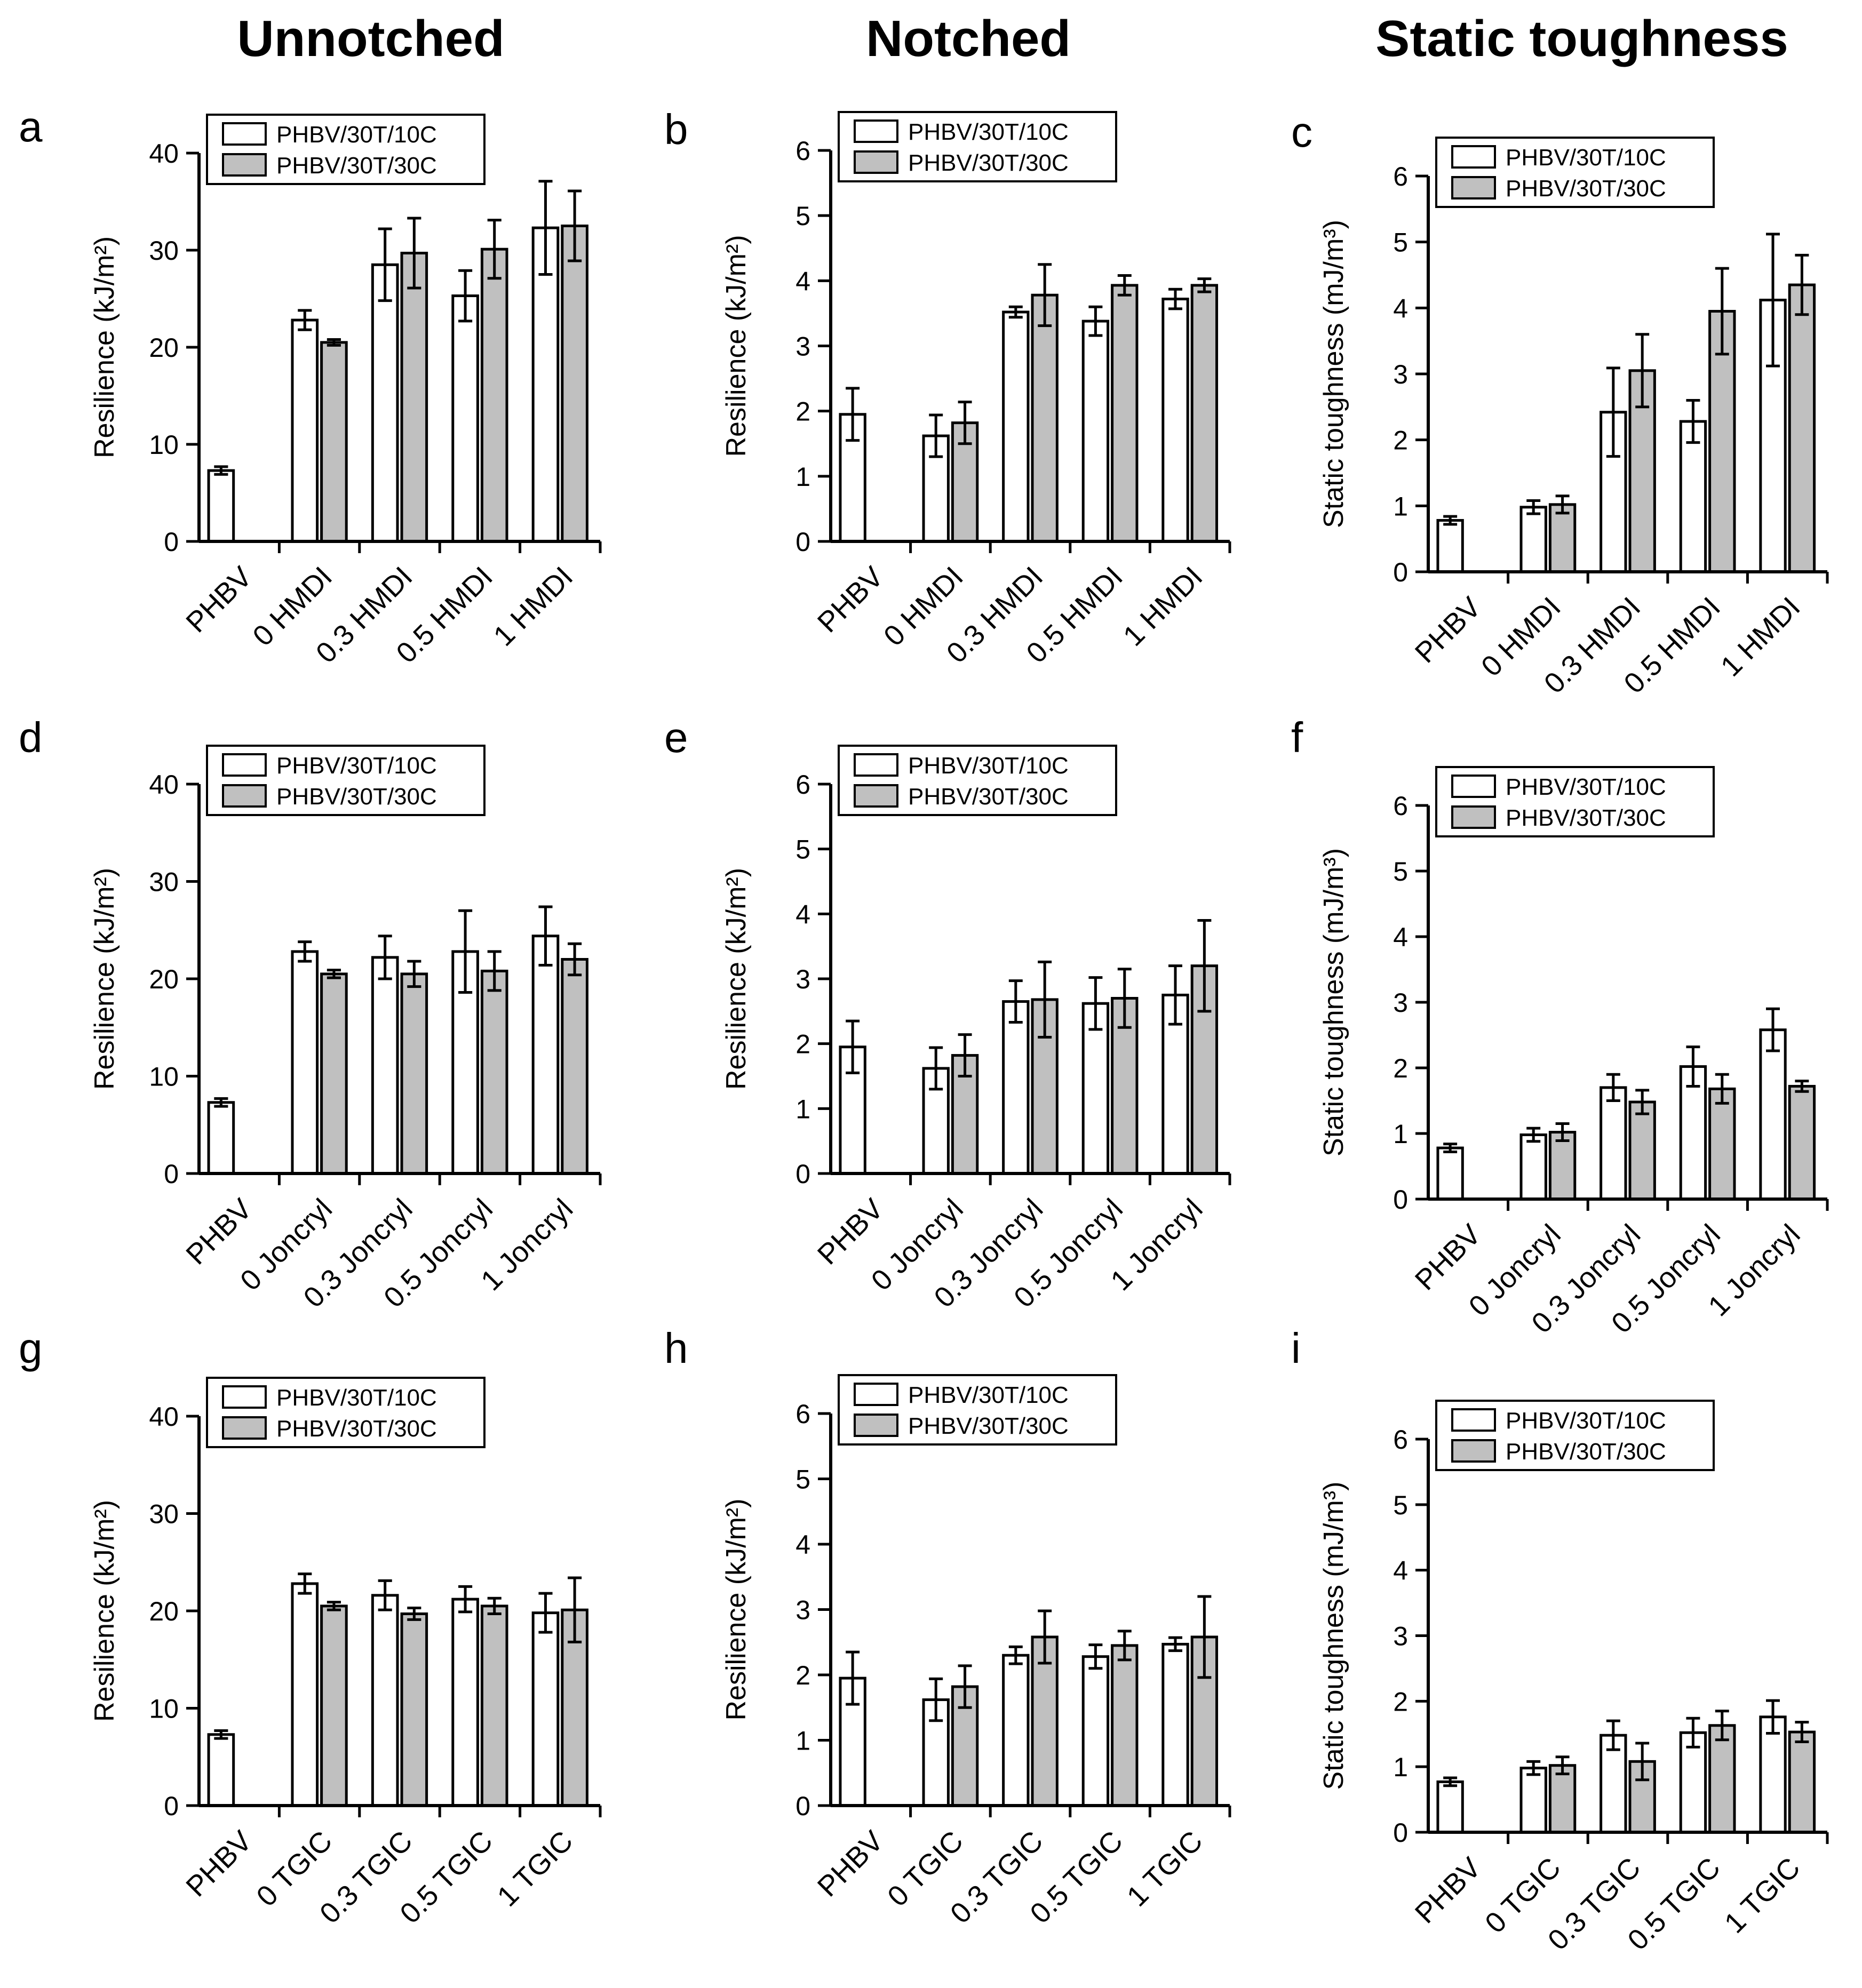 The width and height of the screenshot is (1862, 1988). I want to click on panel-letter: h, so click(676, 1348).